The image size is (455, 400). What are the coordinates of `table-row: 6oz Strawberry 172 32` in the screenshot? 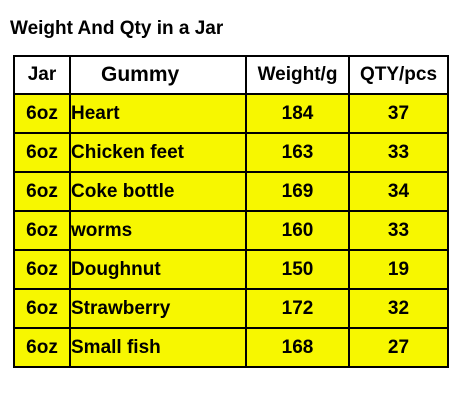 It's located at (231, 308).